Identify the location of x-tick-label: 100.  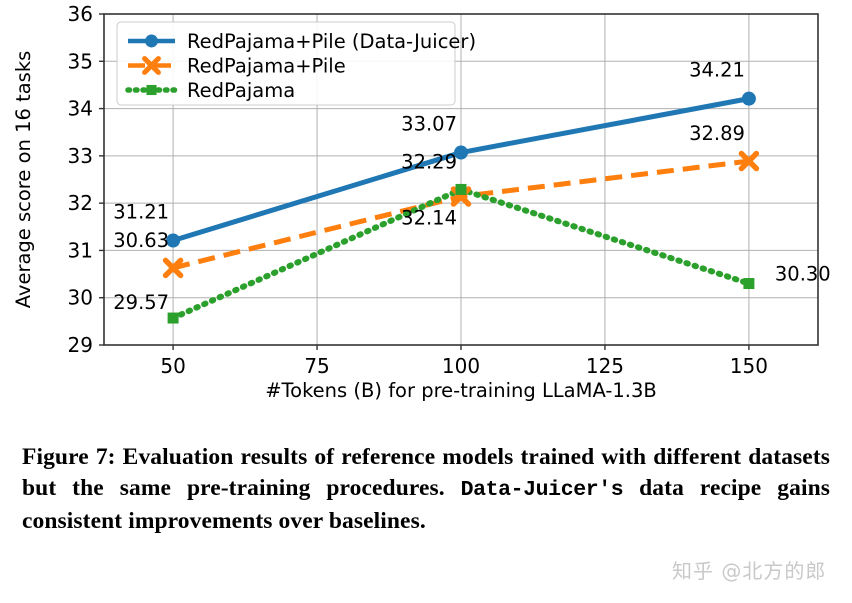
(461, 366).